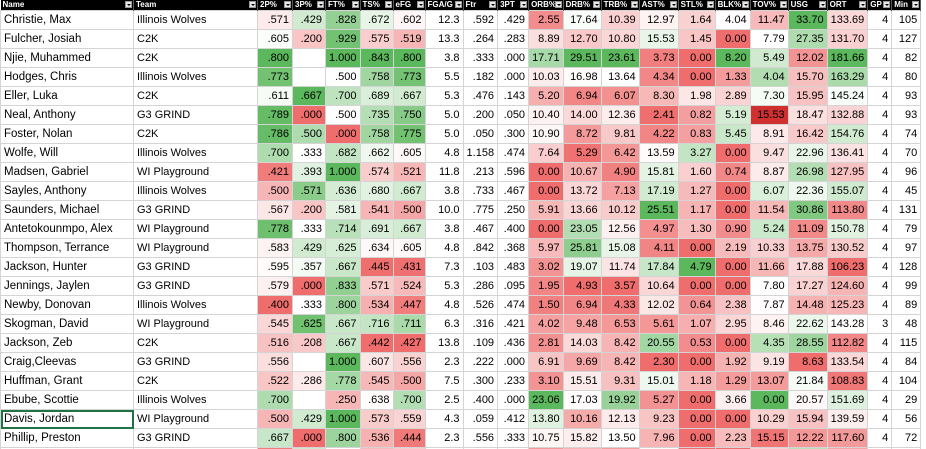 This screenshot has width=926, height=449. What do you see at coordinates (513, 153) in the screenshot?
I see `stat-cell-3pt: .474` at bounding box center [513, 153].